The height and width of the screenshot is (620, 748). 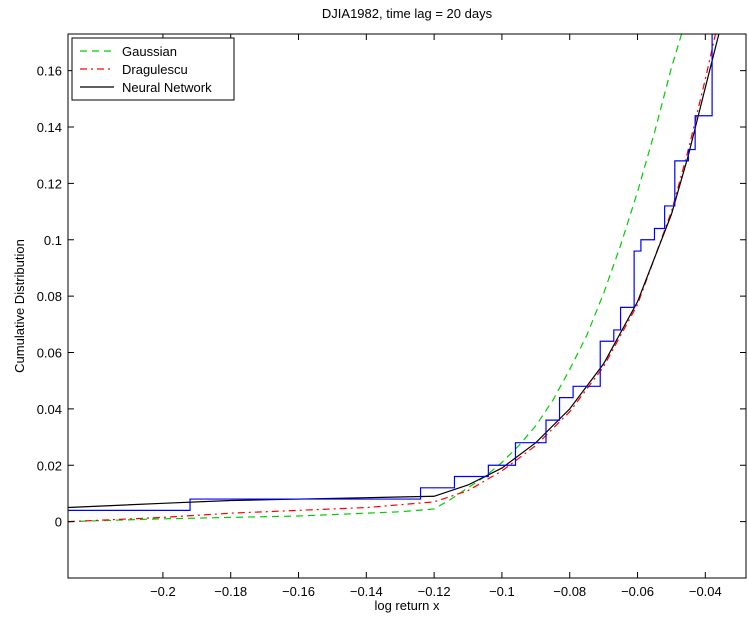 I want to click on x-tick-label: −0.18, so click(x=230, y=591).